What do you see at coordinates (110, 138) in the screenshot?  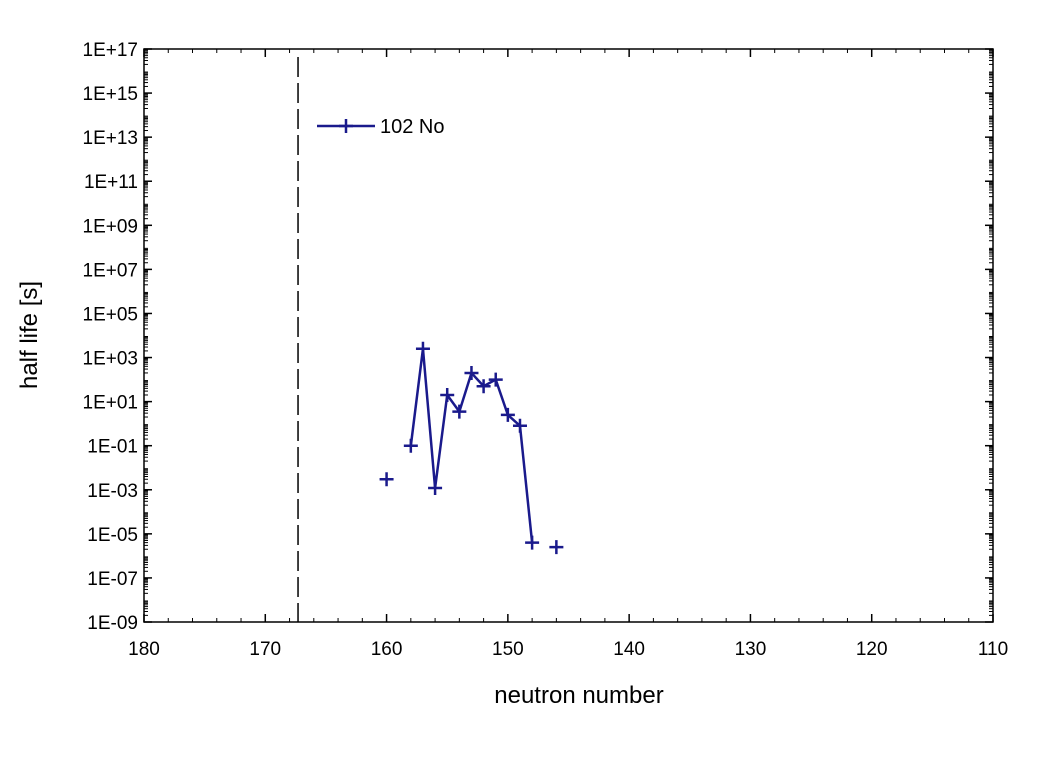 I see `y-tick-label: 1E+13` at bounding box center [110, 138].